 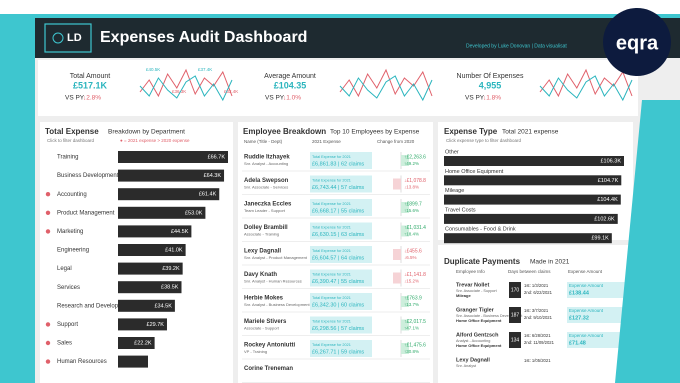 I want to click on dup-name: Lexy Dagnall, so click(x=473, y=360).